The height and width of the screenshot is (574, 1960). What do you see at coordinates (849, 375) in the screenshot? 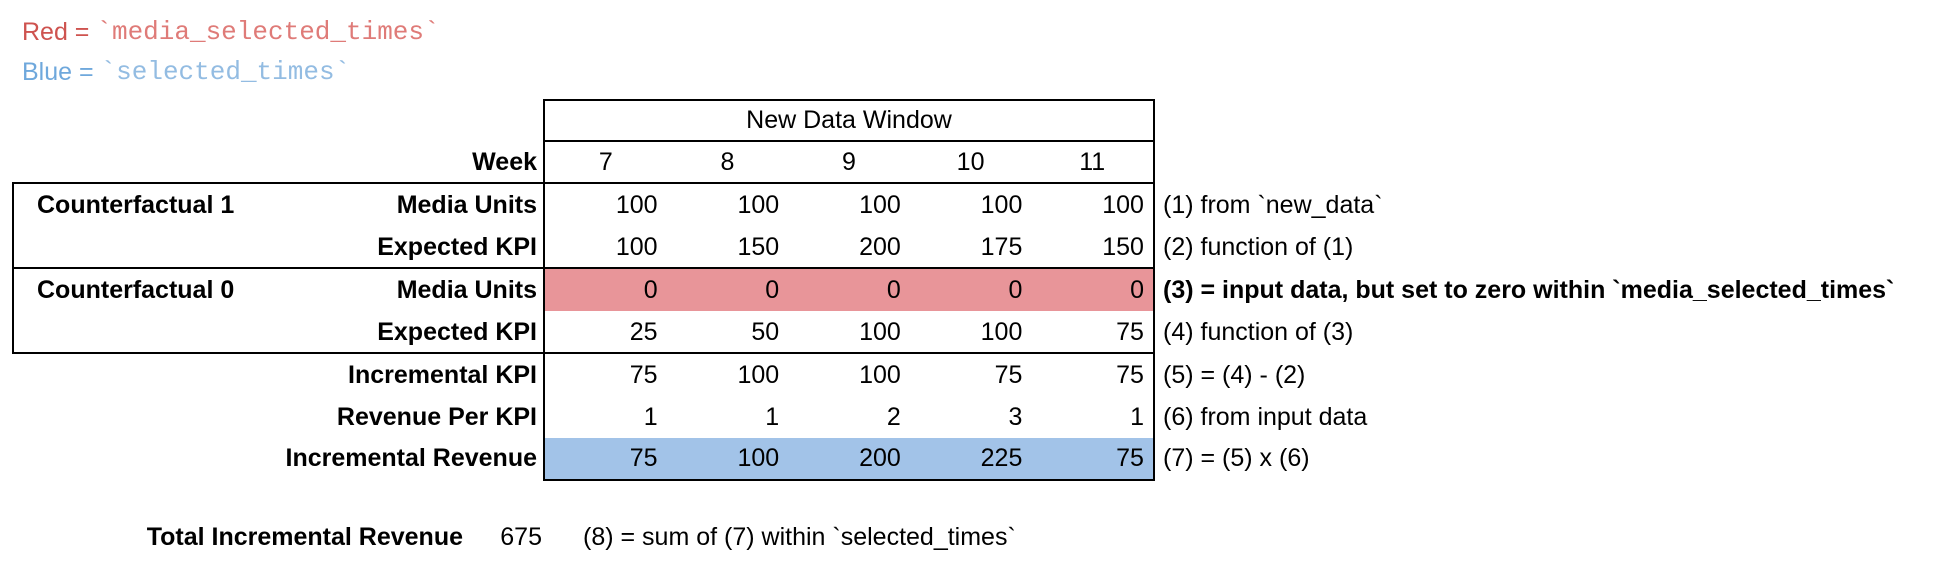
I see `row-values: 75 100 100 75 75` at bounding box center [849, 375].